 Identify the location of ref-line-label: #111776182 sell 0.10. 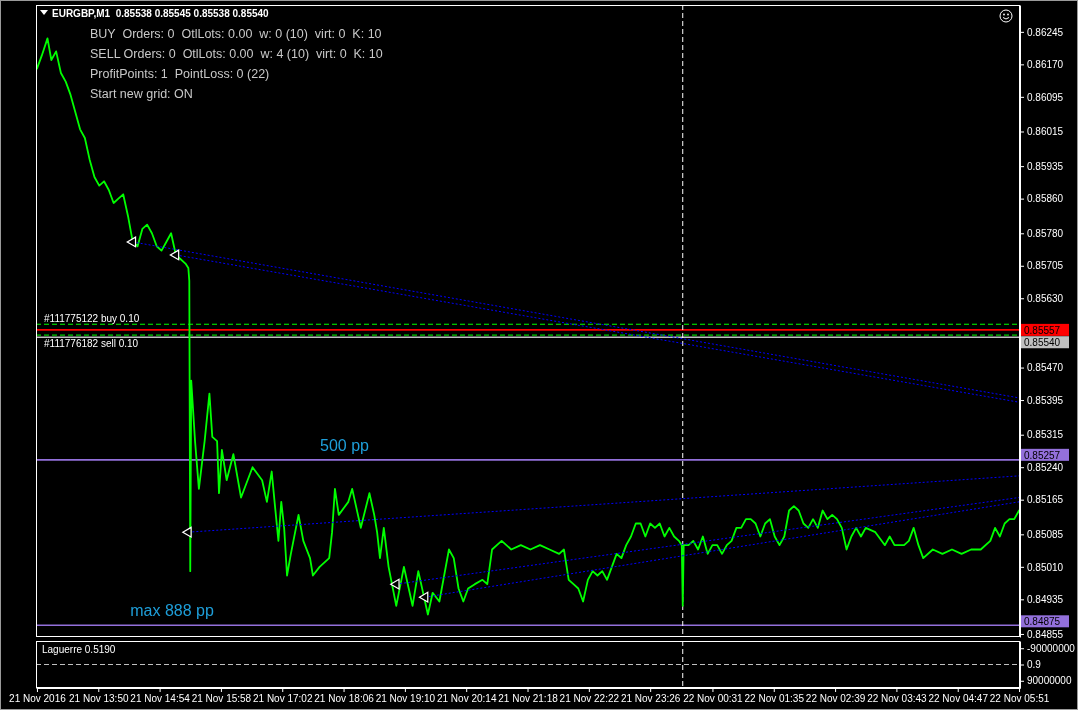
(91, 344).